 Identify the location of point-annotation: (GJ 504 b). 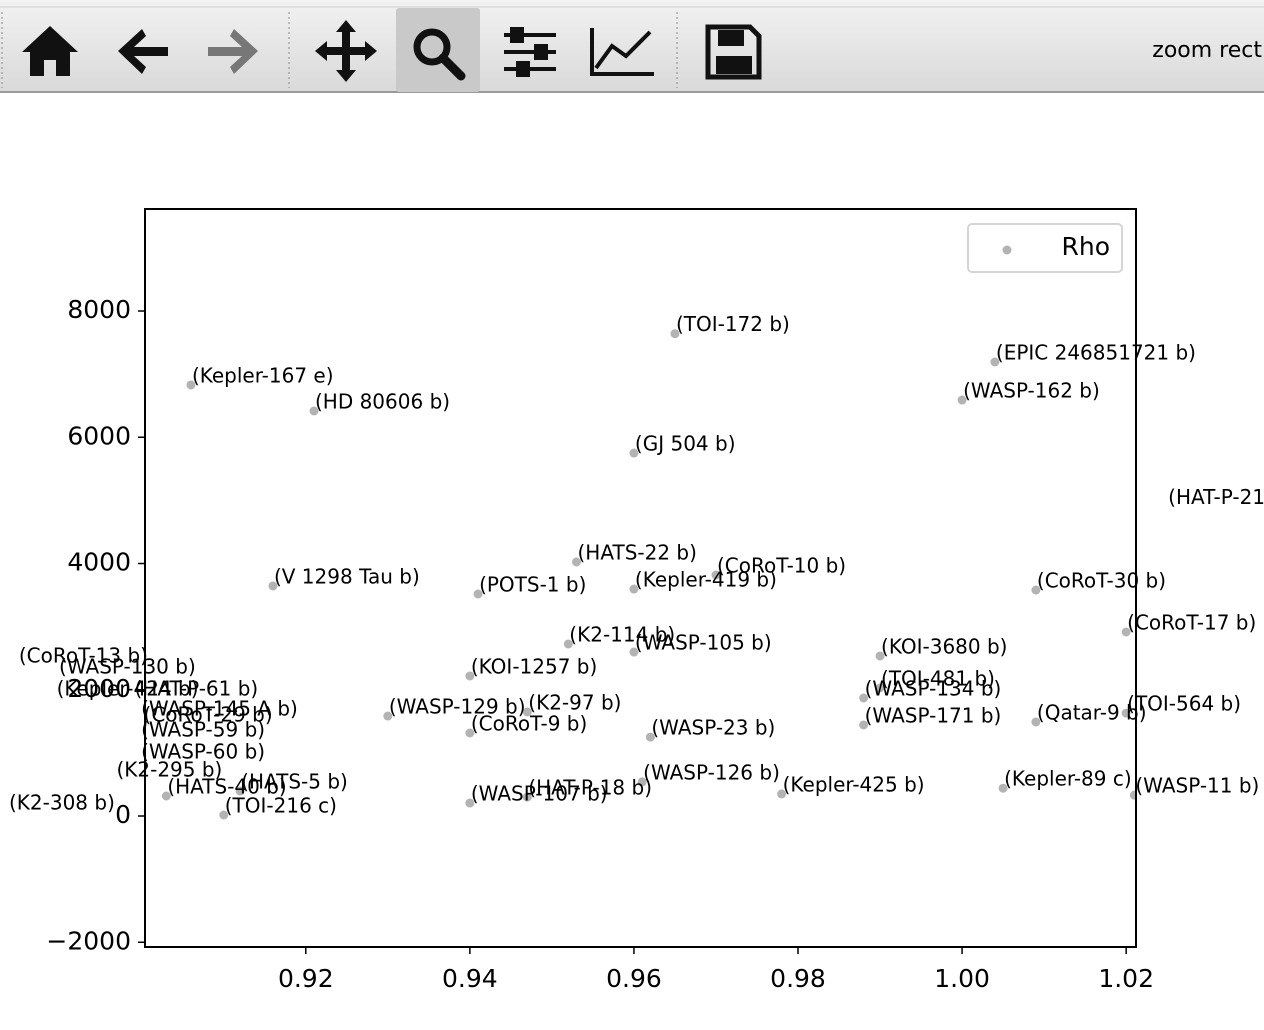
(685, 444).